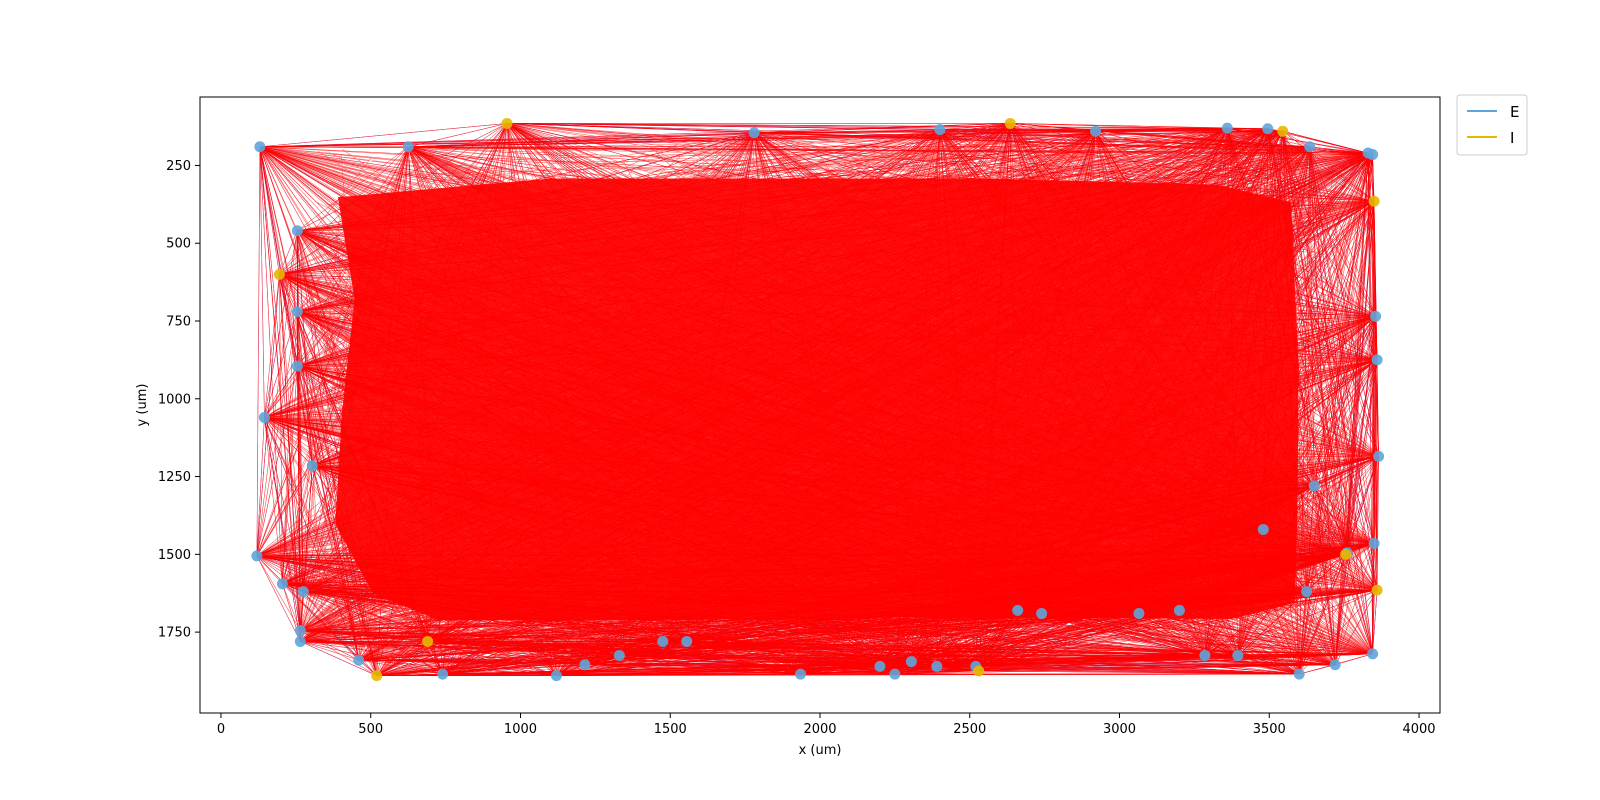 The image size is (1600, 800). I want to click on y-axis: 250 500 750 1000 1250 1500 1750, so click(179, 400).